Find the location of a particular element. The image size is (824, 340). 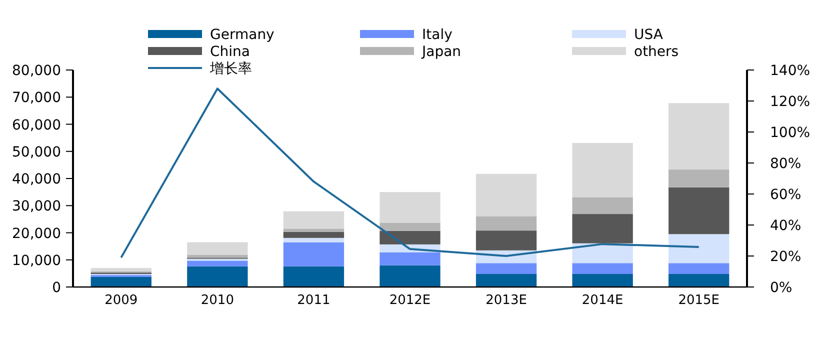

y-tick-label: 70,000 is located at coordinates (36, 98).